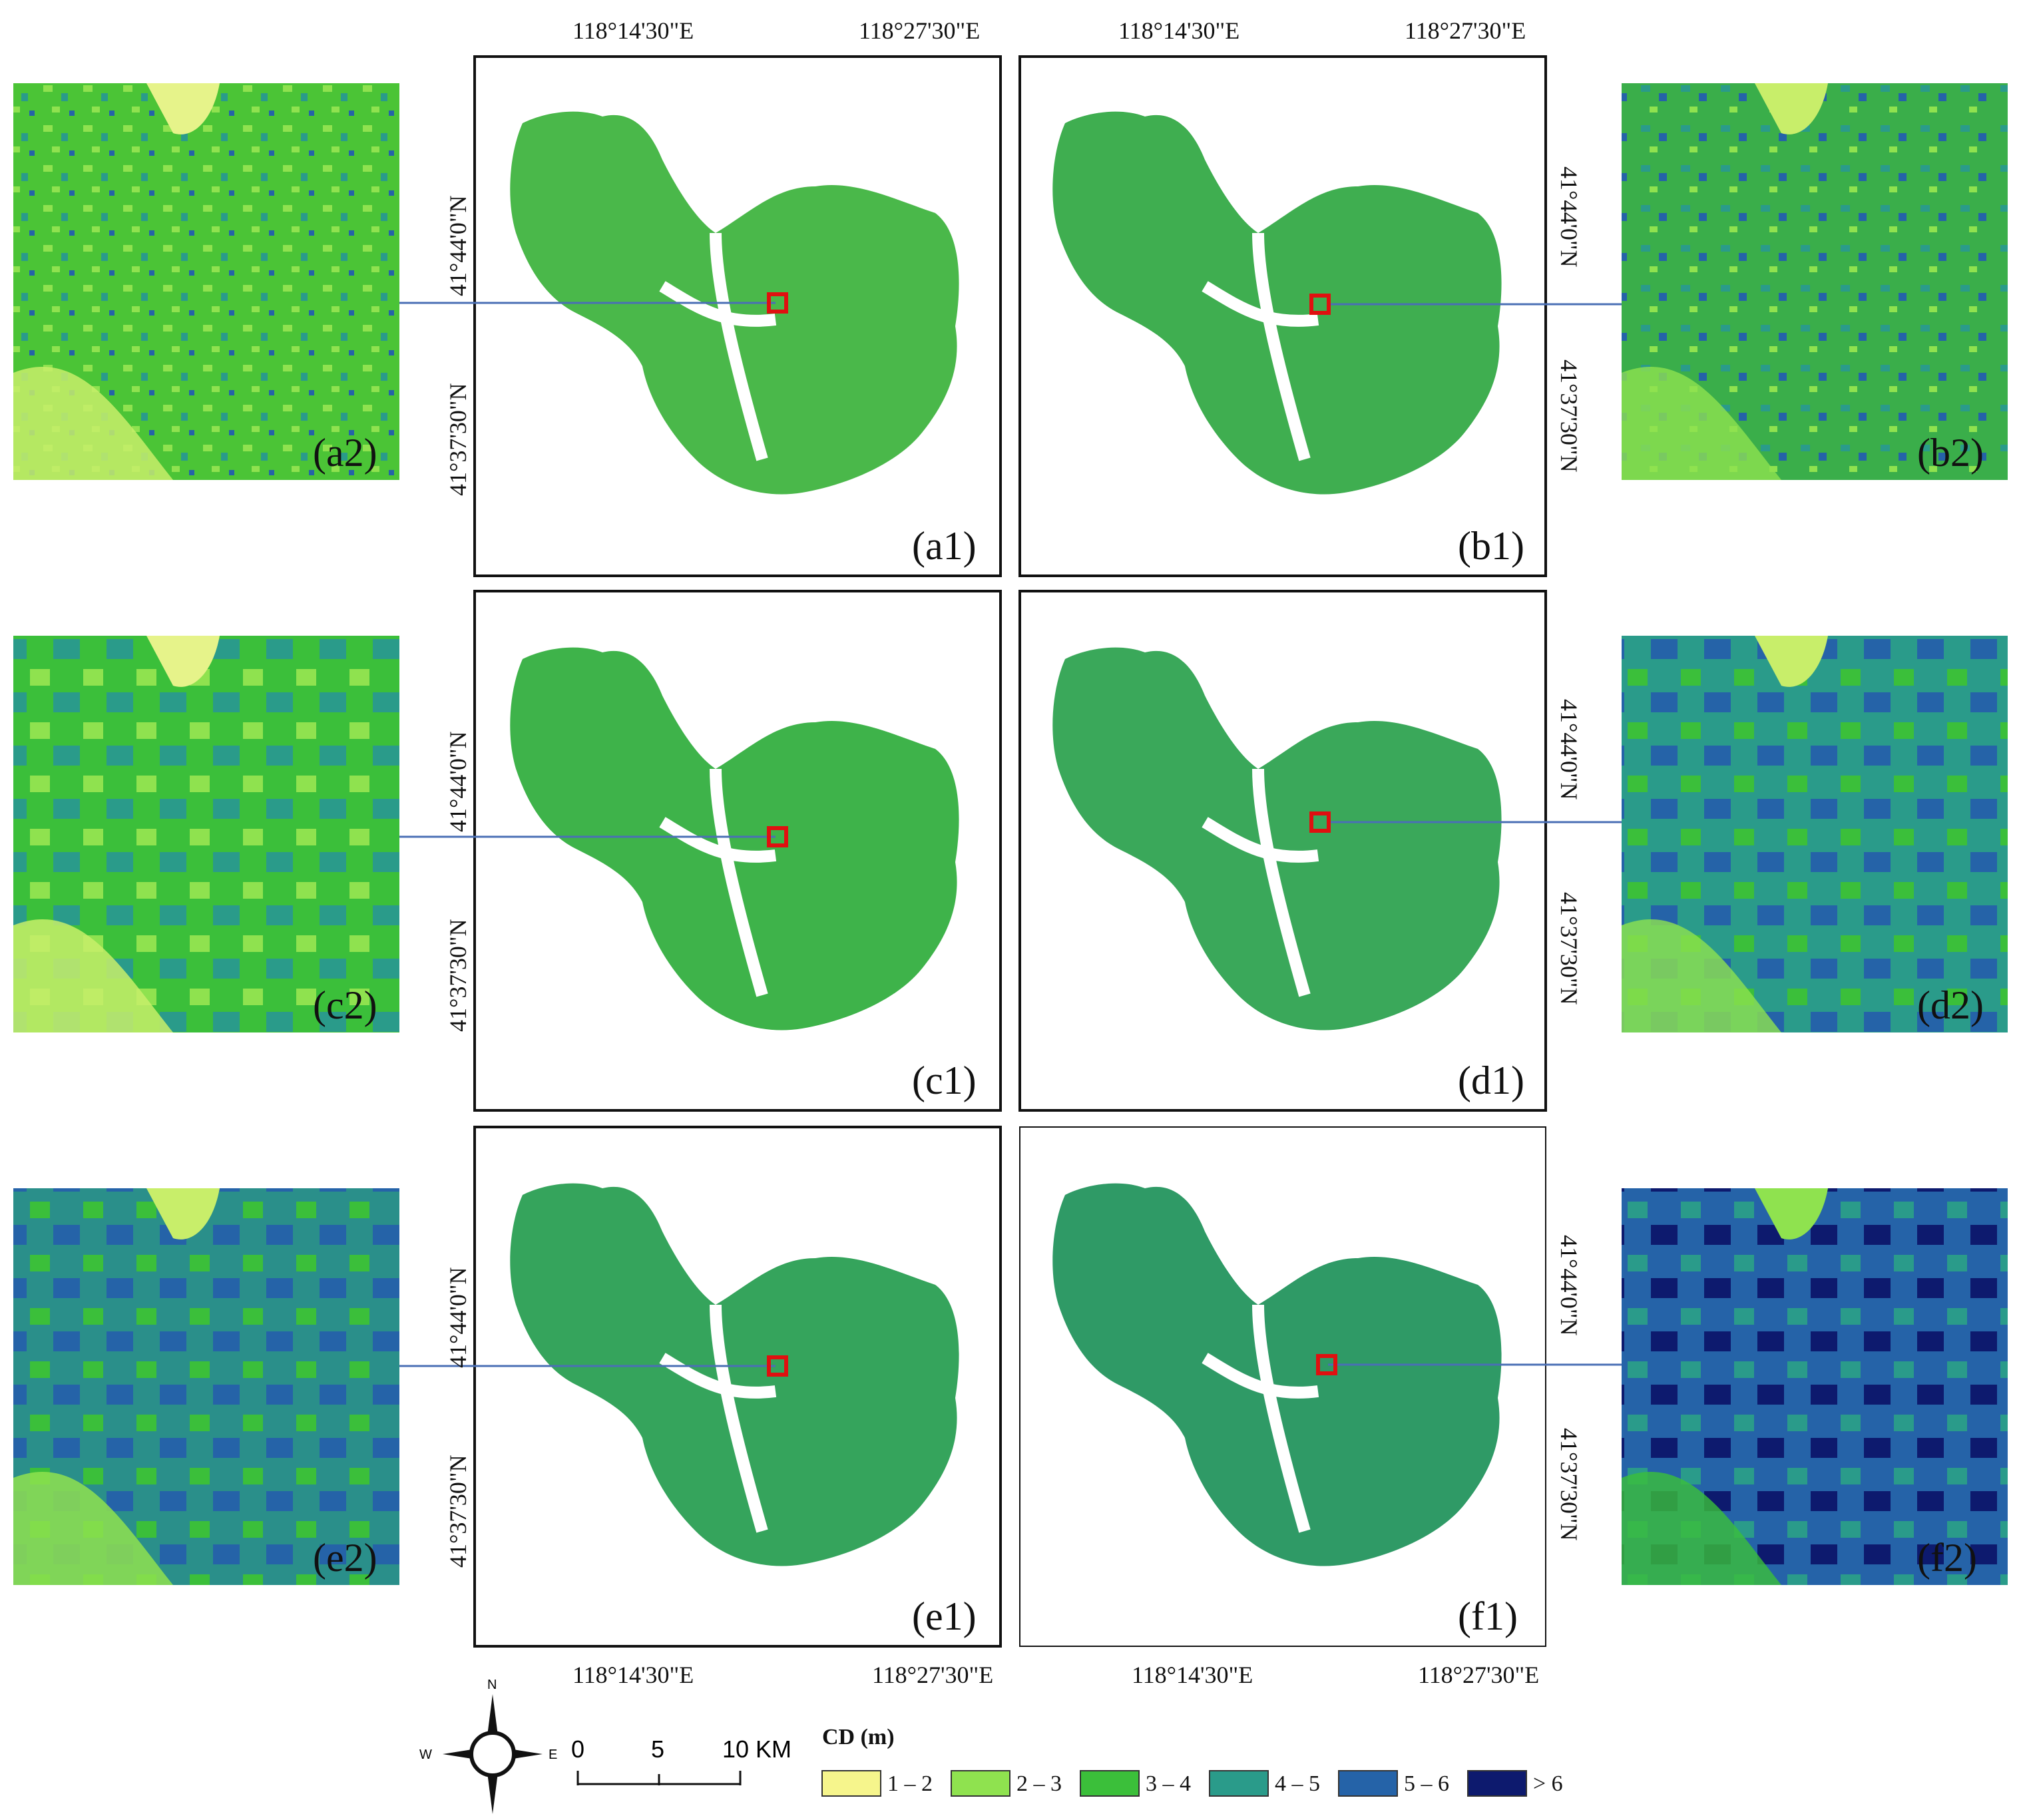 Image resolution: width=2021 pixels, height=1820 pixels. Describe the element at coordinates (1569, 1285) in the screenshot. I see `lat-label-upper-f: 41°44'0"N` at that location.